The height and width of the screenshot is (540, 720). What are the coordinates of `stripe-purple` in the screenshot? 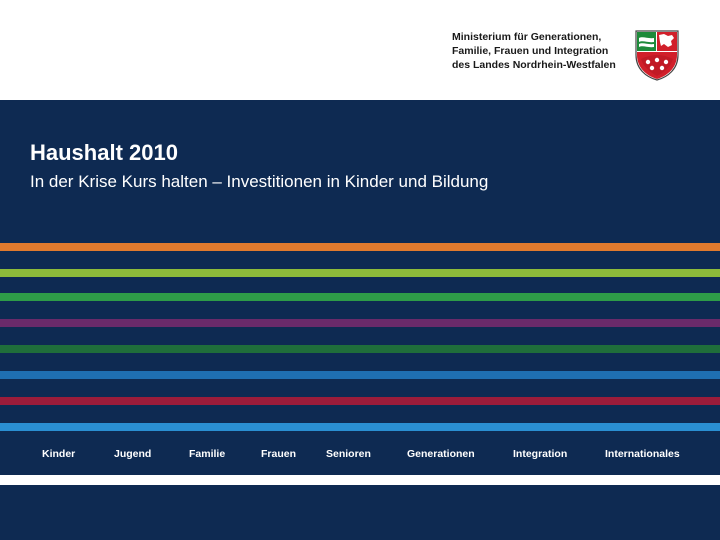 It's located at (360, 323).